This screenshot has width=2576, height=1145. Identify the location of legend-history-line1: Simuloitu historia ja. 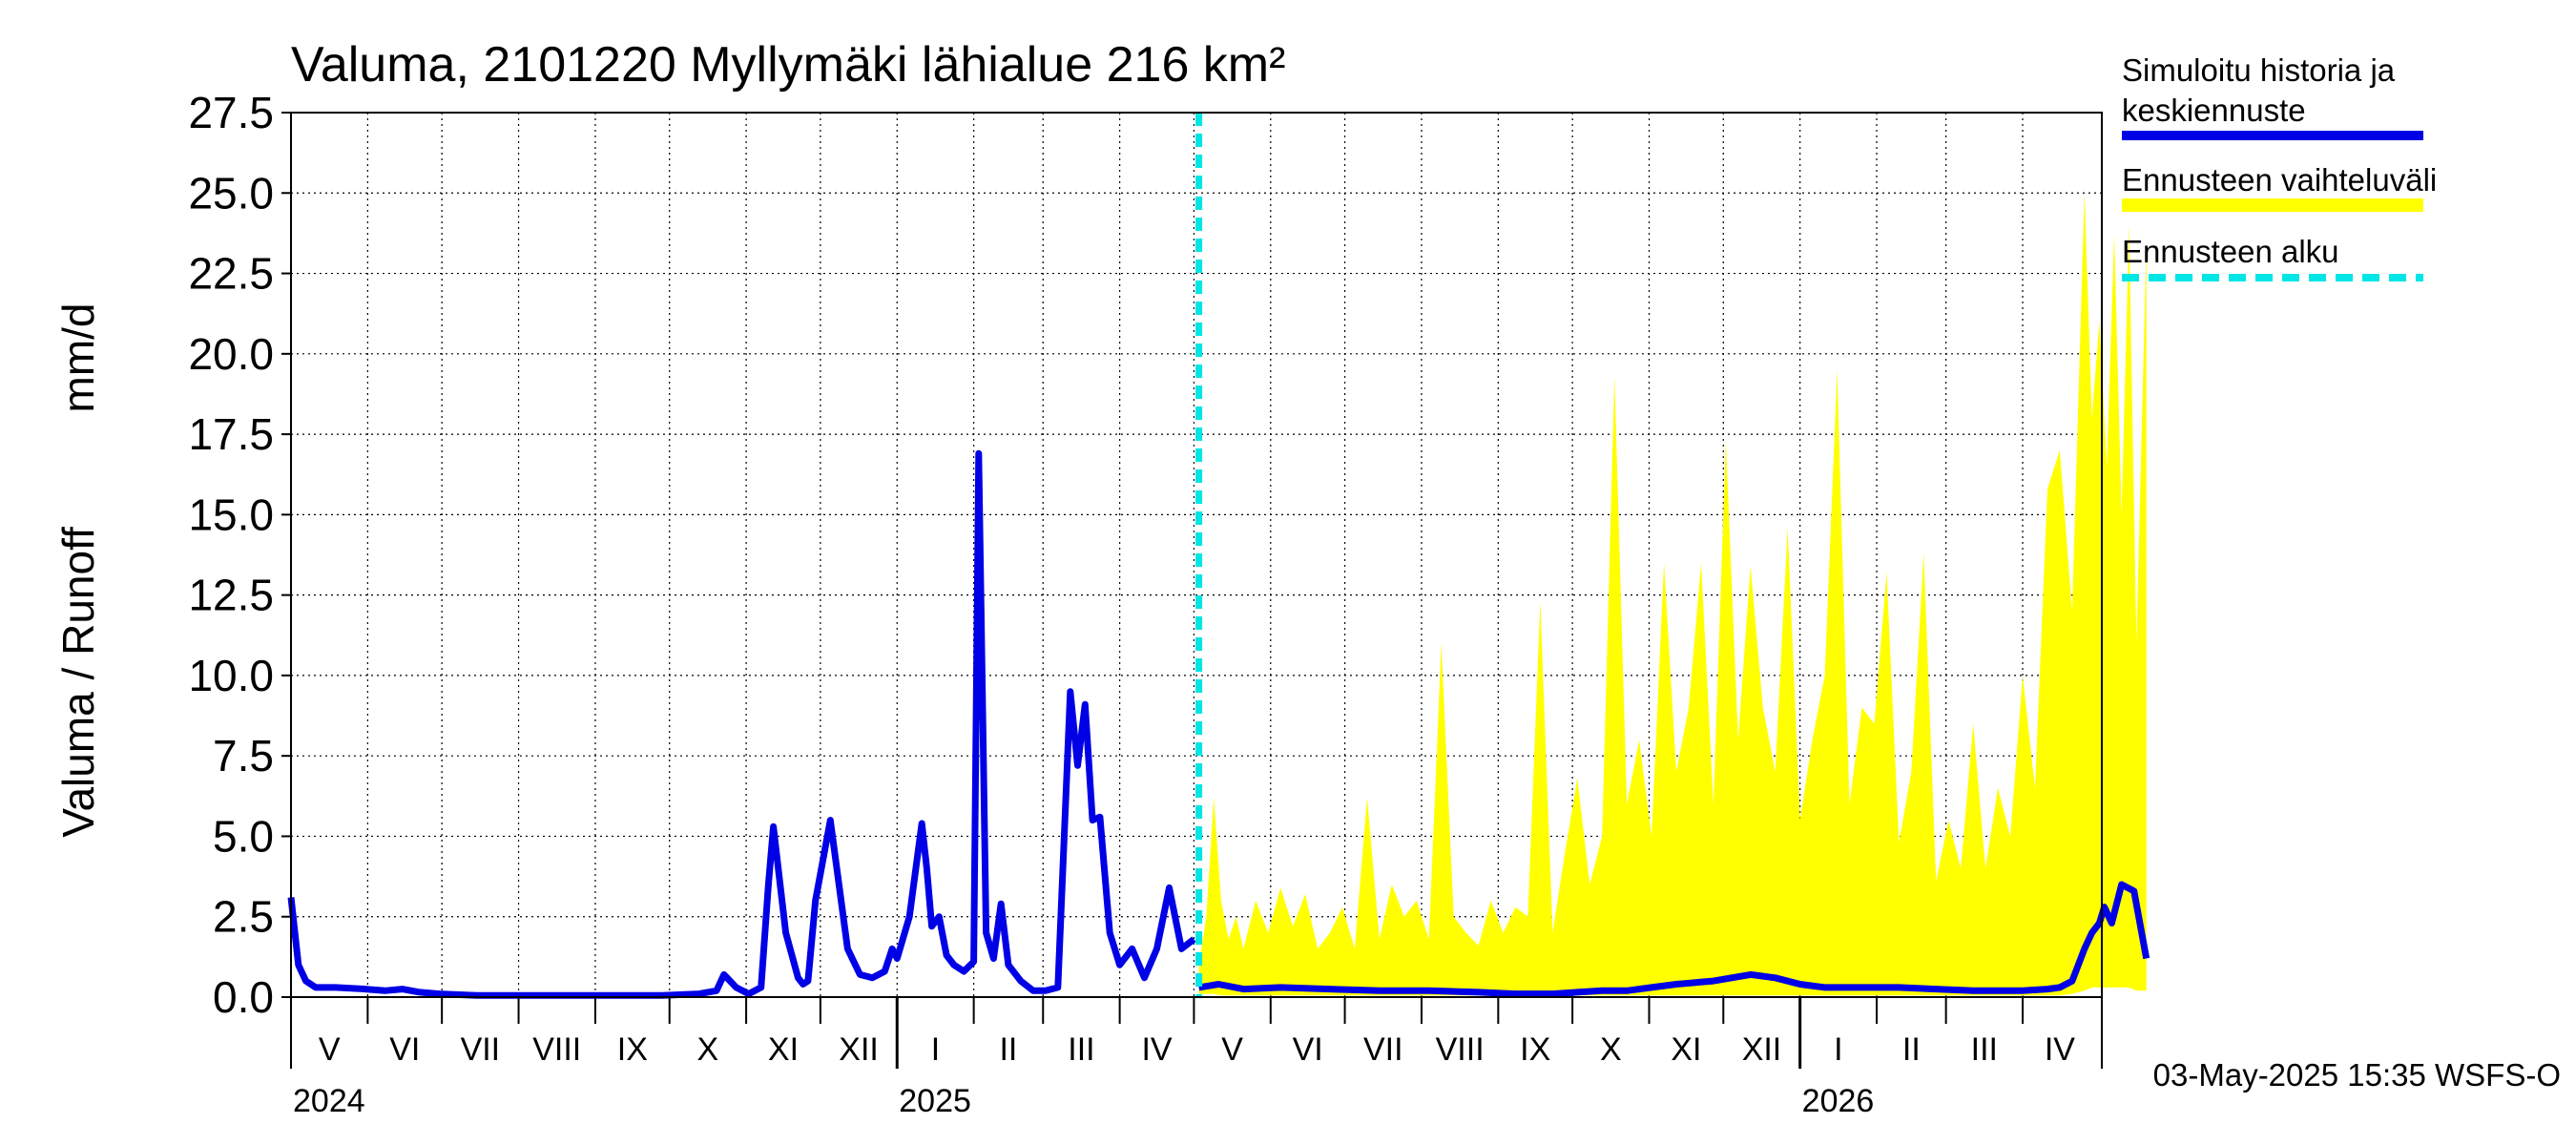
(2259, 70).